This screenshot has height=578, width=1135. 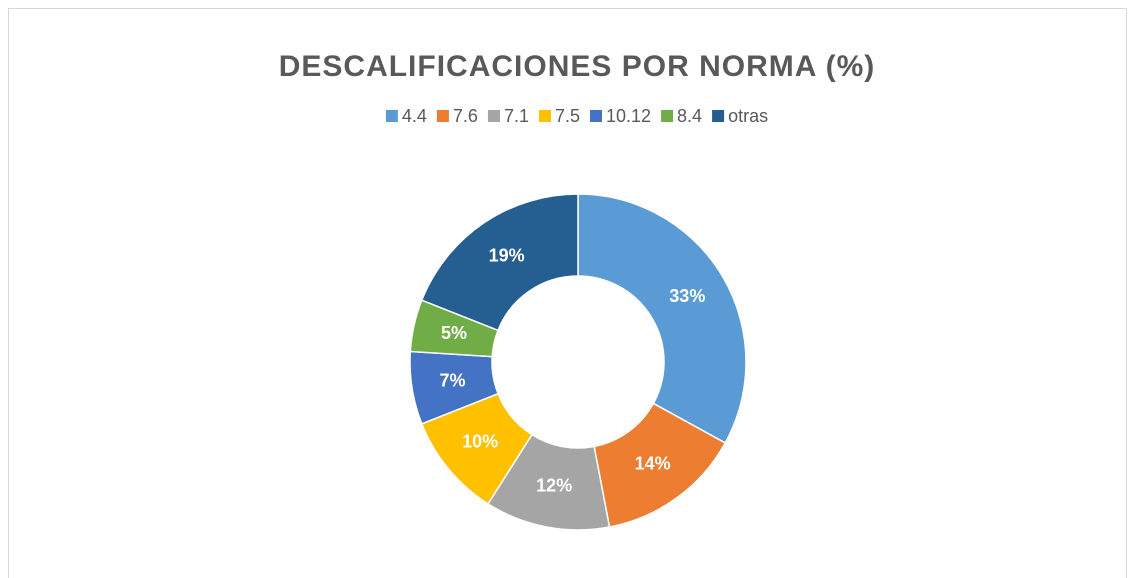 I want to click on legend-label: 7.6, so click(x=465, y=116).